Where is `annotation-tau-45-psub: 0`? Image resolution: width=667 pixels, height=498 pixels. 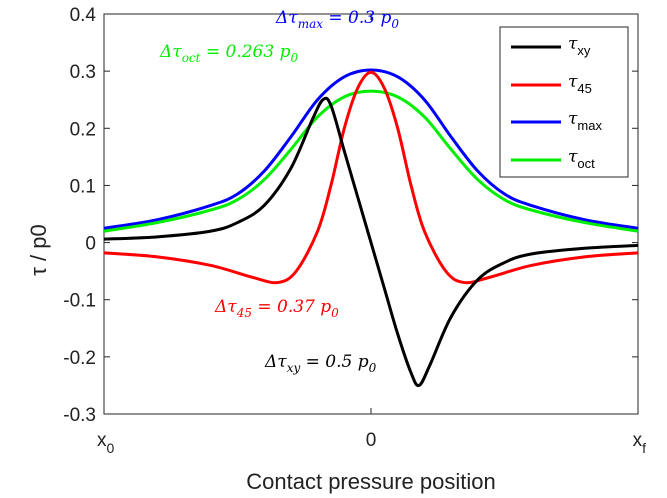
annotation-tau-45-psub: 0 is located at coordinates (335, 313).